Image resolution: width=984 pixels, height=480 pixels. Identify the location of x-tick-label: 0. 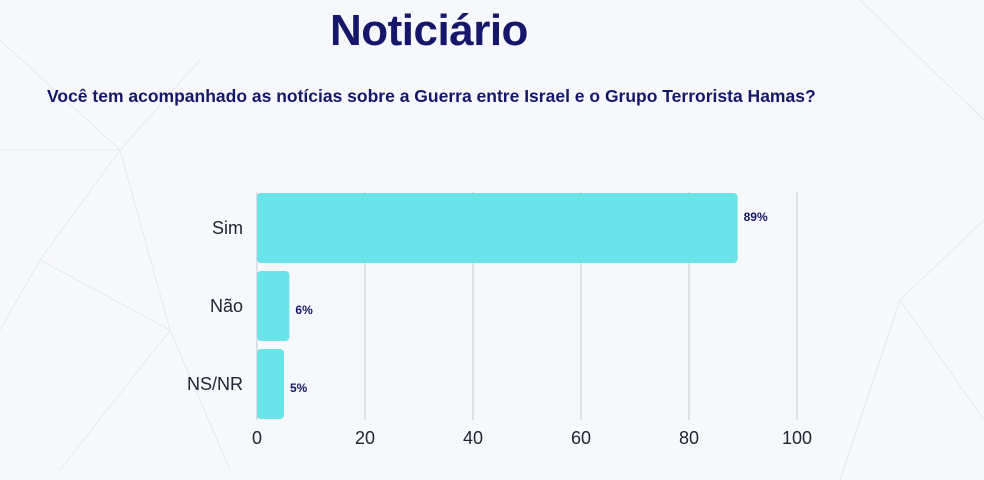
(257, 438).